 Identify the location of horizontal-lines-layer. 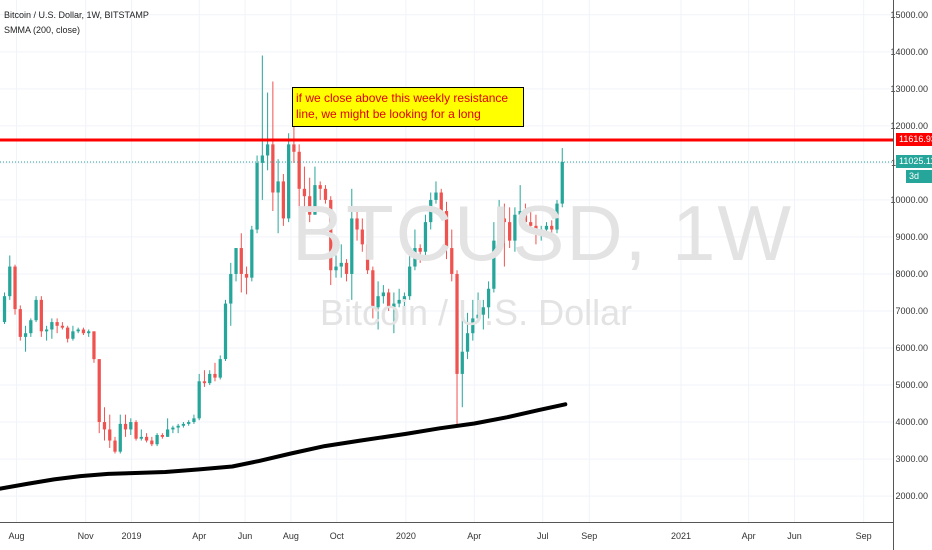
(446, 150).